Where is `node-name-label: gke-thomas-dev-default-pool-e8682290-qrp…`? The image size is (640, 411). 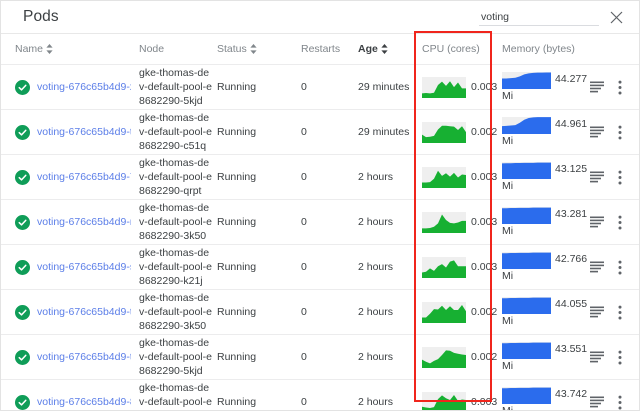
node-name-label: gke-thomas-dev-default-pool-e8682290-qrp… is located at coordinates (175, 177).